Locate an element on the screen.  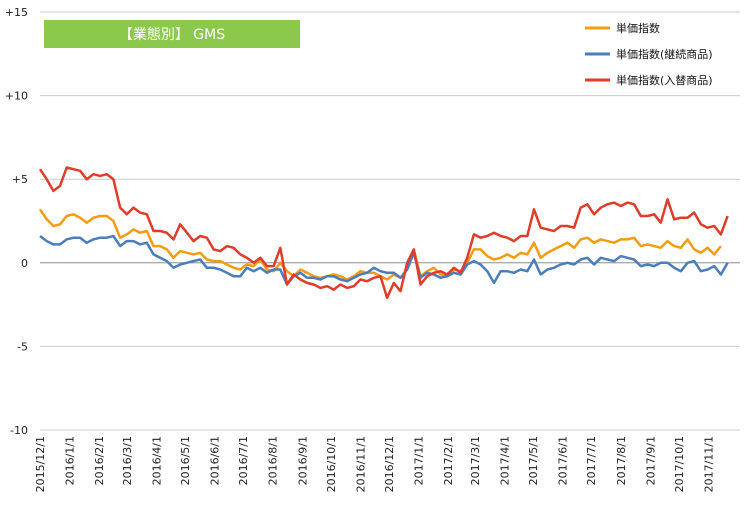
x-tick-label: 2017/3/1 is located at coordinates (475, 460).